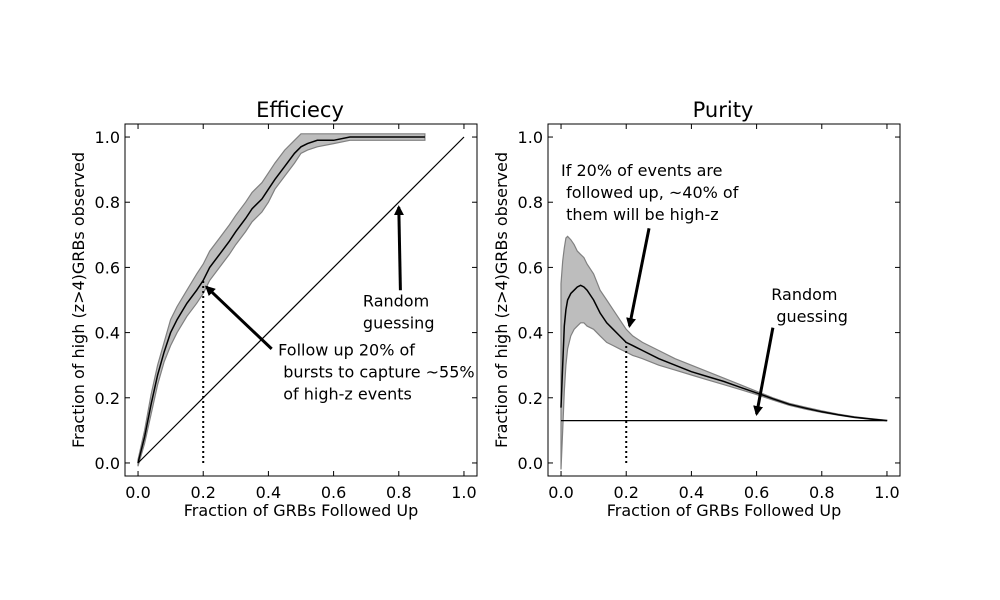 The width and height of the screenshot is (1000, 600). Describe the element at coordinates (530, 398) in the screenshot. I see `purity-y-tick-label: 0.2` at that location.